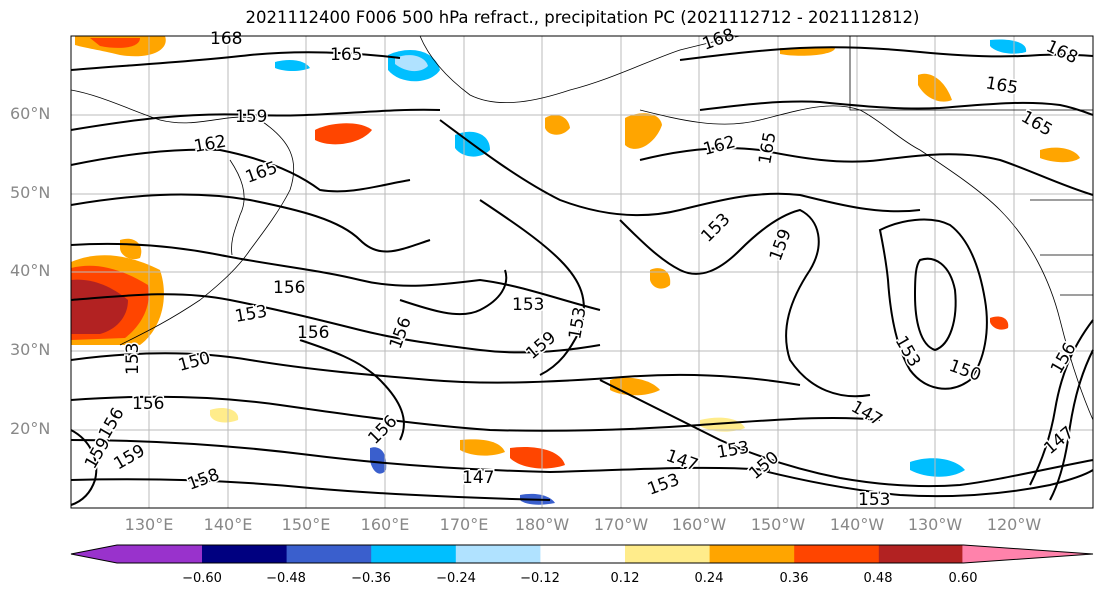 The height and width of the screenshot is (601, 1105). I want to click on colorbar, so click(582, 554).